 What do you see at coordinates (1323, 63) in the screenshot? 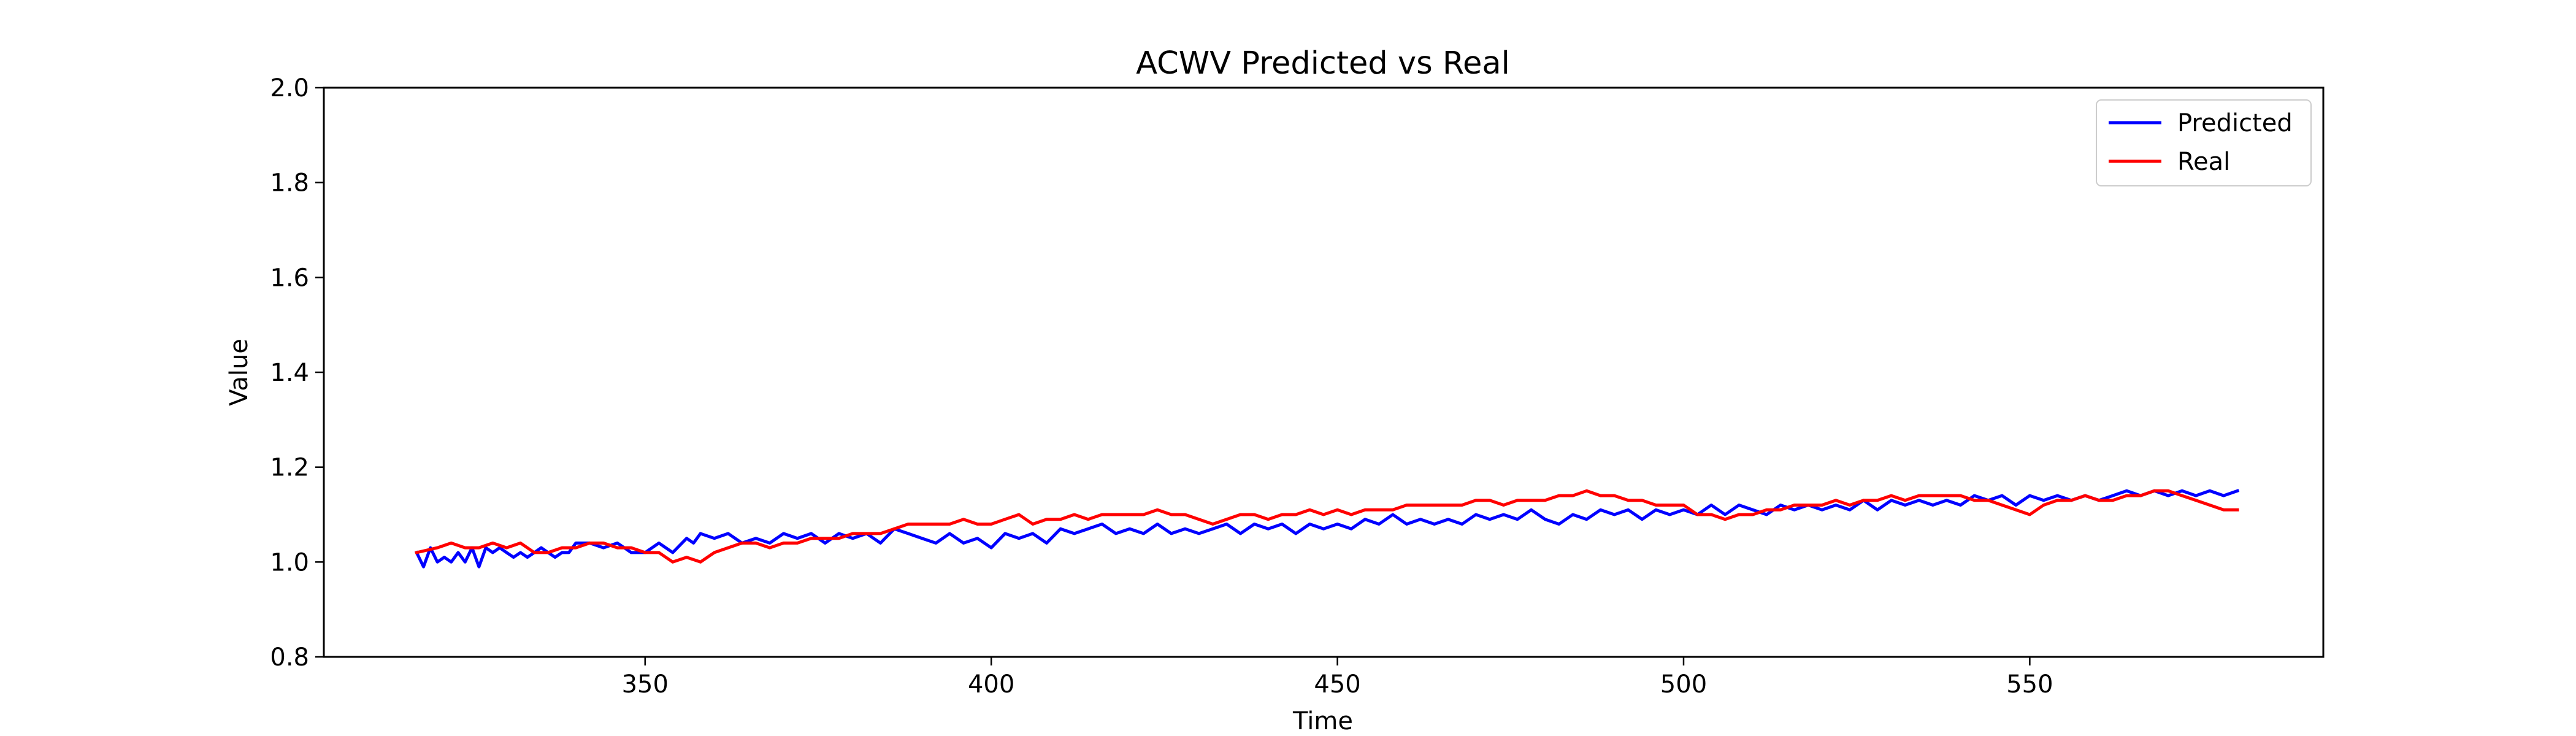
I see `chart-title: ACWV Predicted vs Real` at bounding box center [1323, 63].